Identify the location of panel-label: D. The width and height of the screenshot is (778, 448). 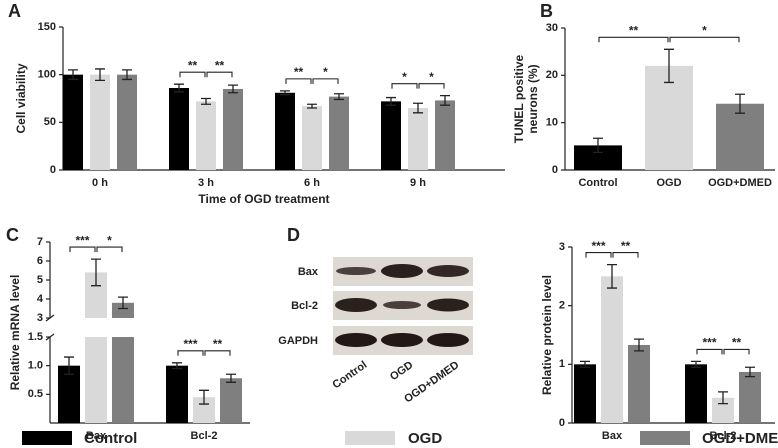
(293, 235).